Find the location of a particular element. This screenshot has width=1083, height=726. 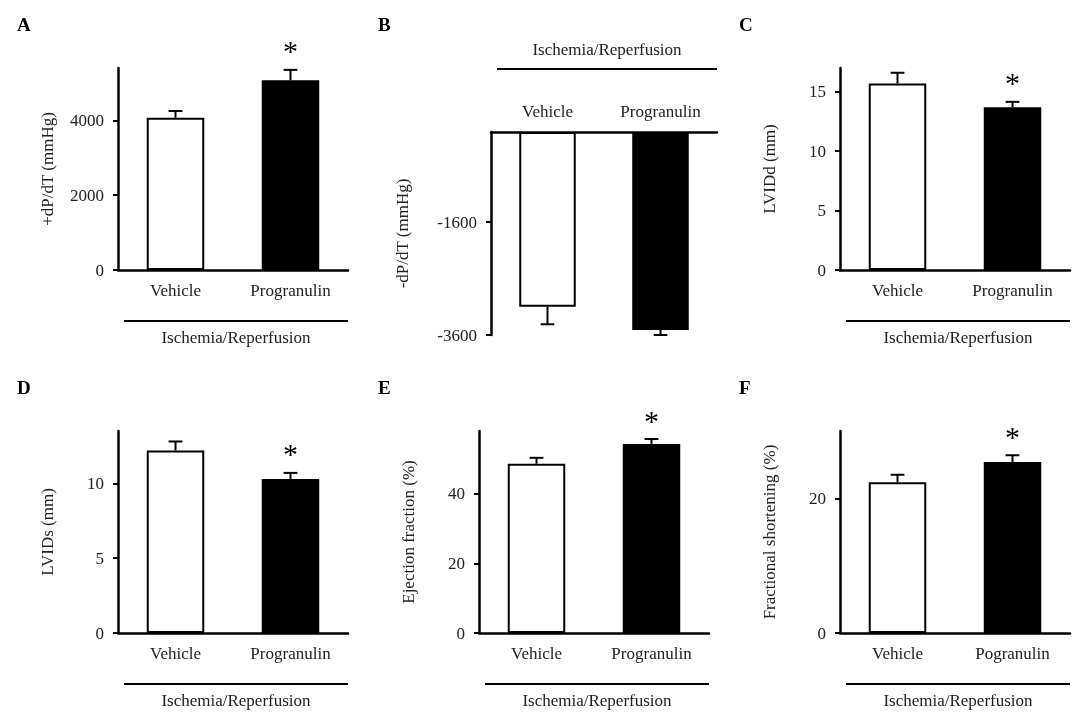

chart-title: B is located at coordinates (384, 24).